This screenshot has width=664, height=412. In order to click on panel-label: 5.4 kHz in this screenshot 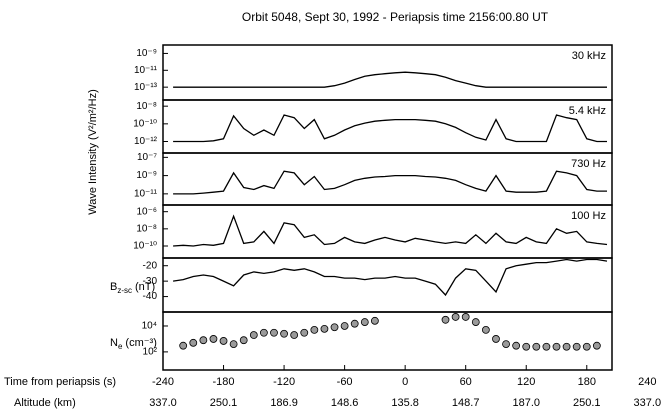, I will do `click(587, 111)`.